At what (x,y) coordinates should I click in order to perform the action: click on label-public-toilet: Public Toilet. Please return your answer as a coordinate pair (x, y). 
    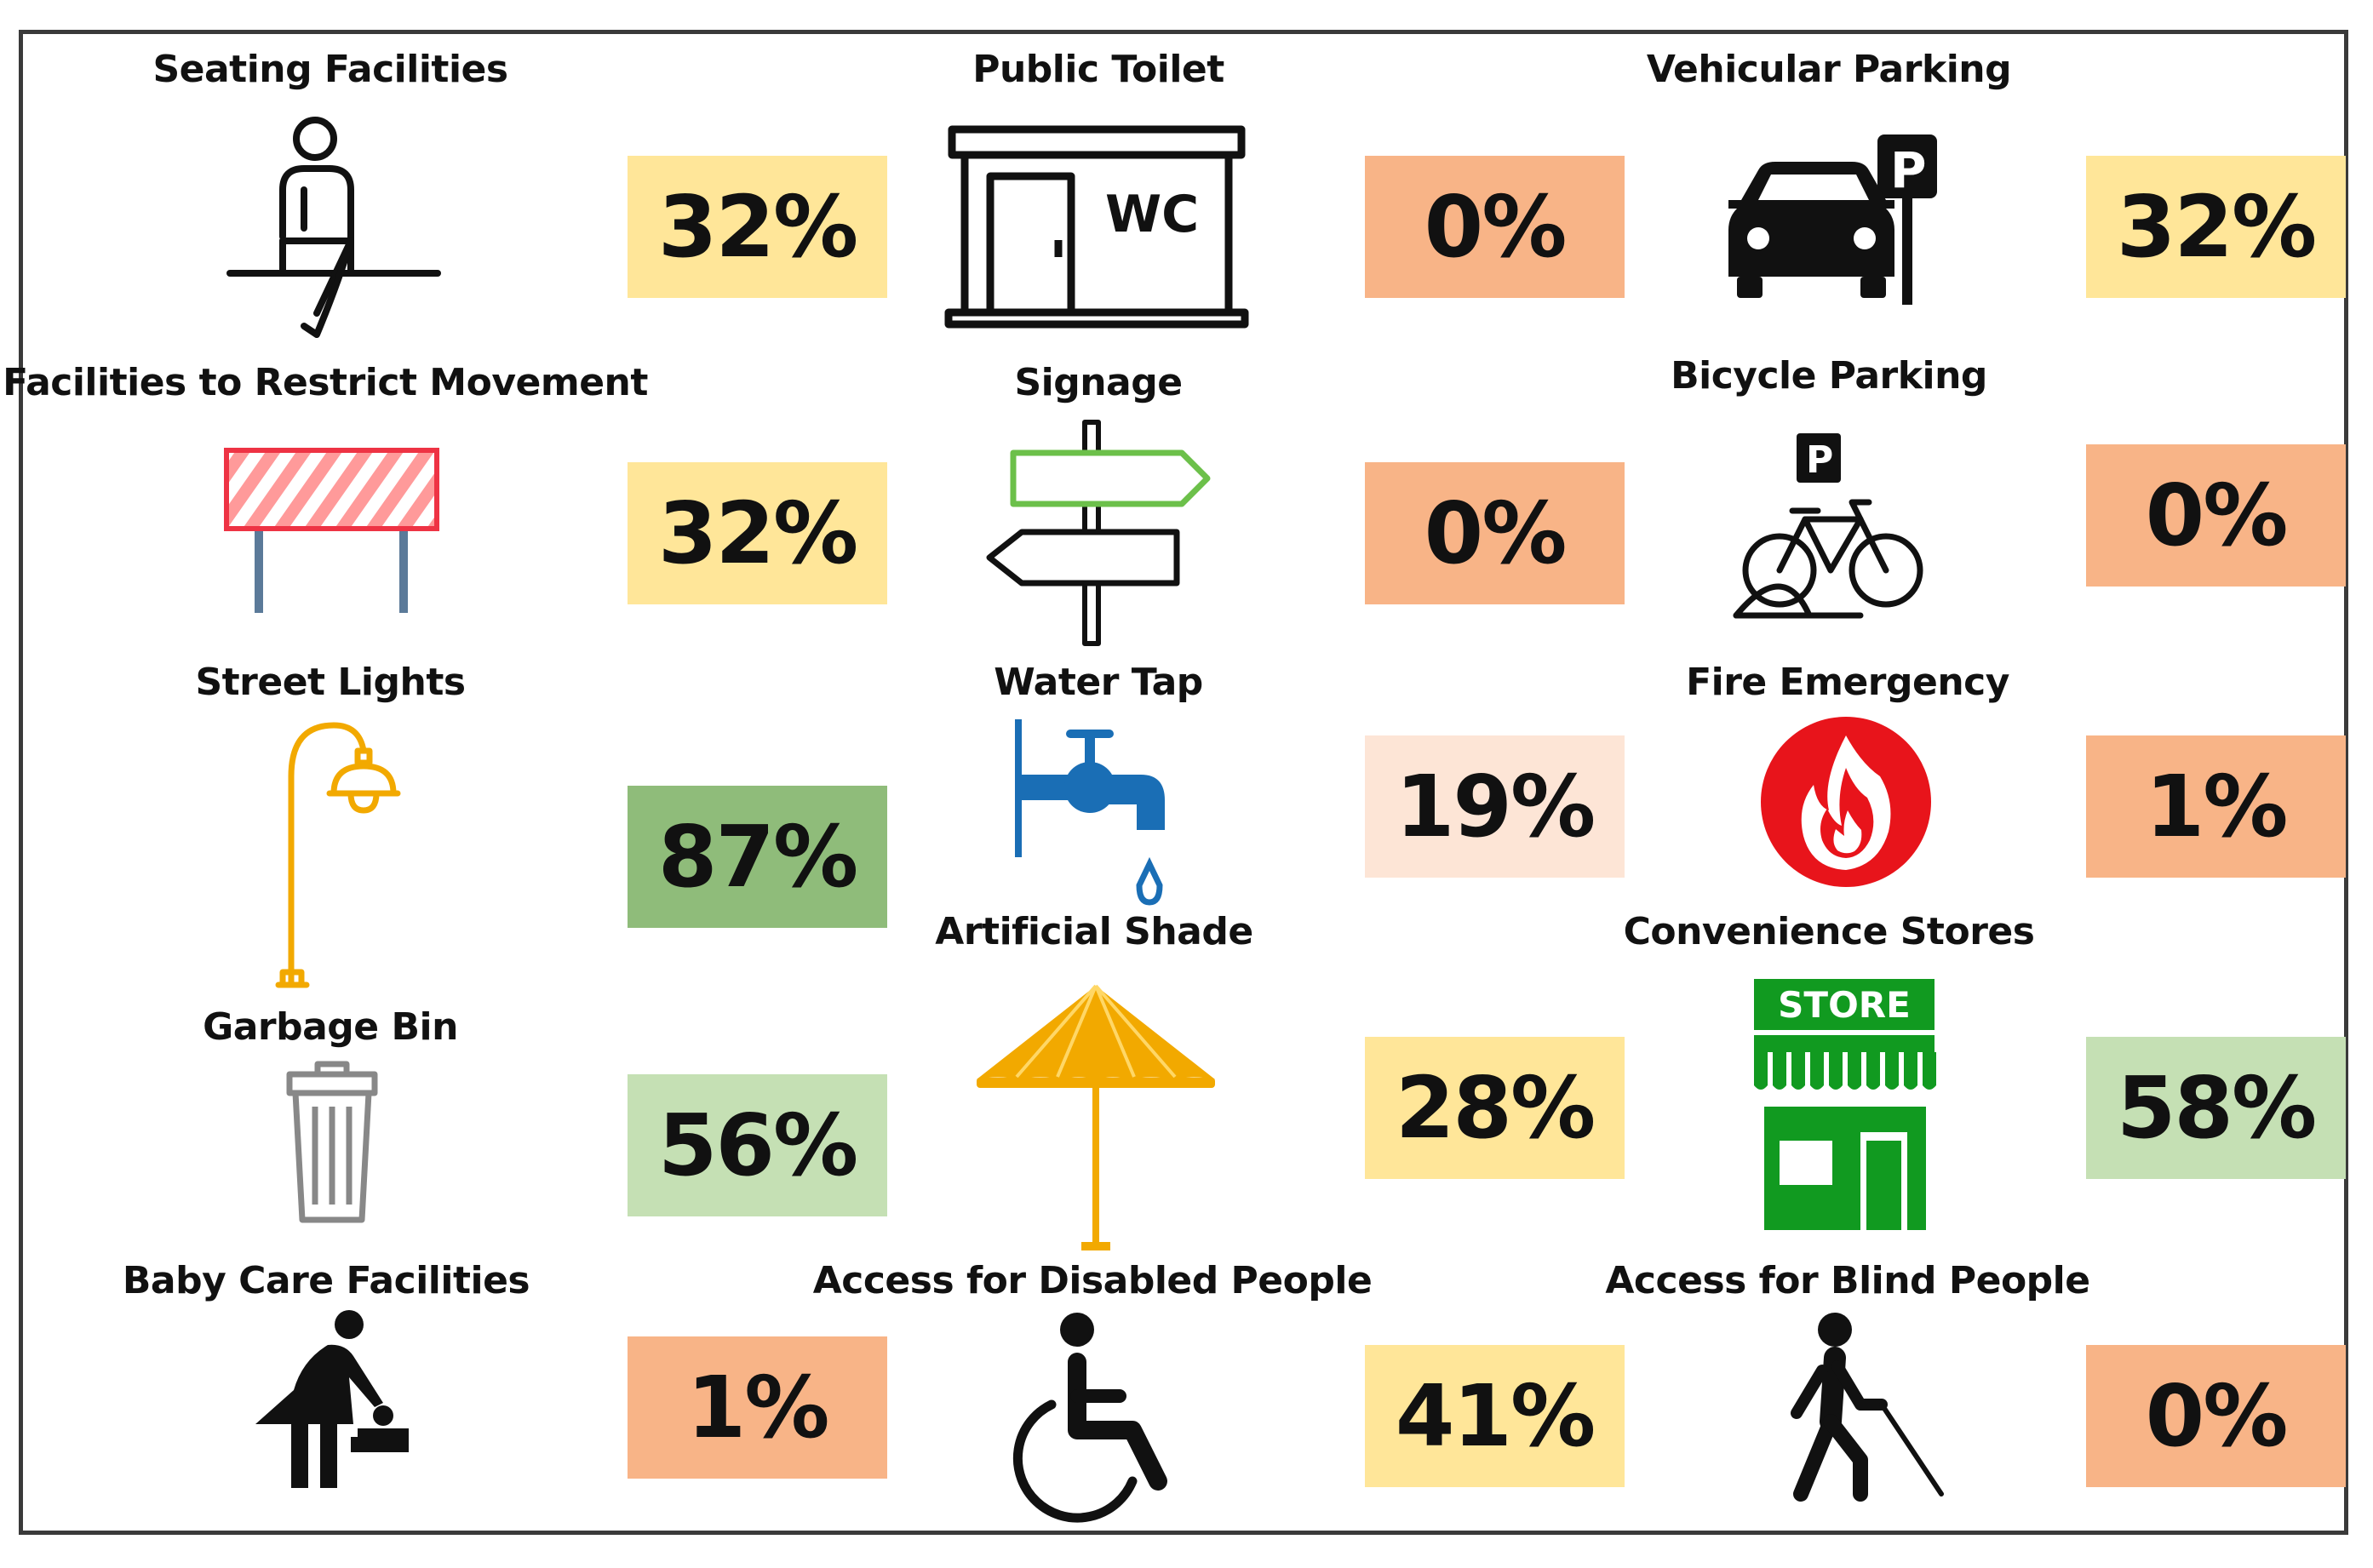
    Looking at the image, I should click on (1098, 69).